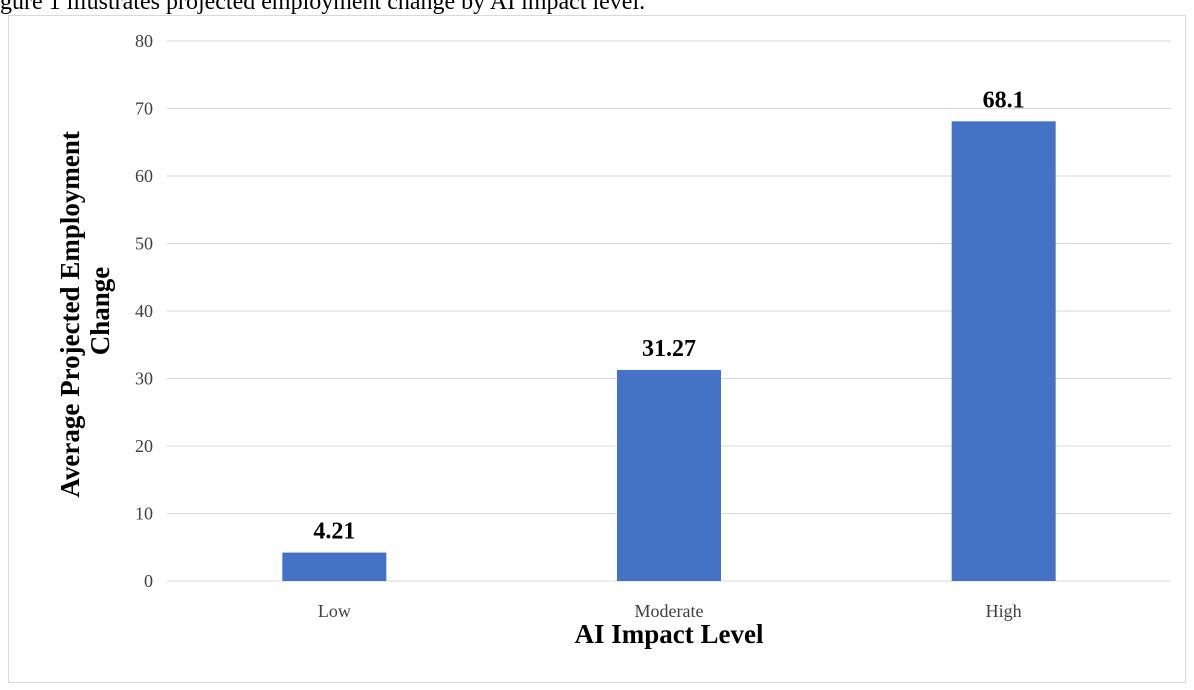 The height and width of the screenshot is (690, 1194). I want to click on y-tick-label: 0, so click(148, 581).